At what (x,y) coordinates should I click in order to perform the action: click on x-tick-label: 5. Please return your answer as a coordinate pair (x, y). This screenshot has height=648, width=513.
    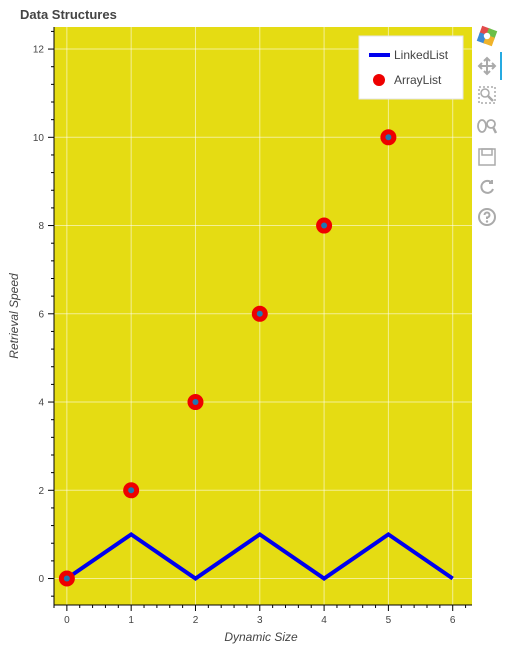
    Looking at the image, I should click on (389, 620).